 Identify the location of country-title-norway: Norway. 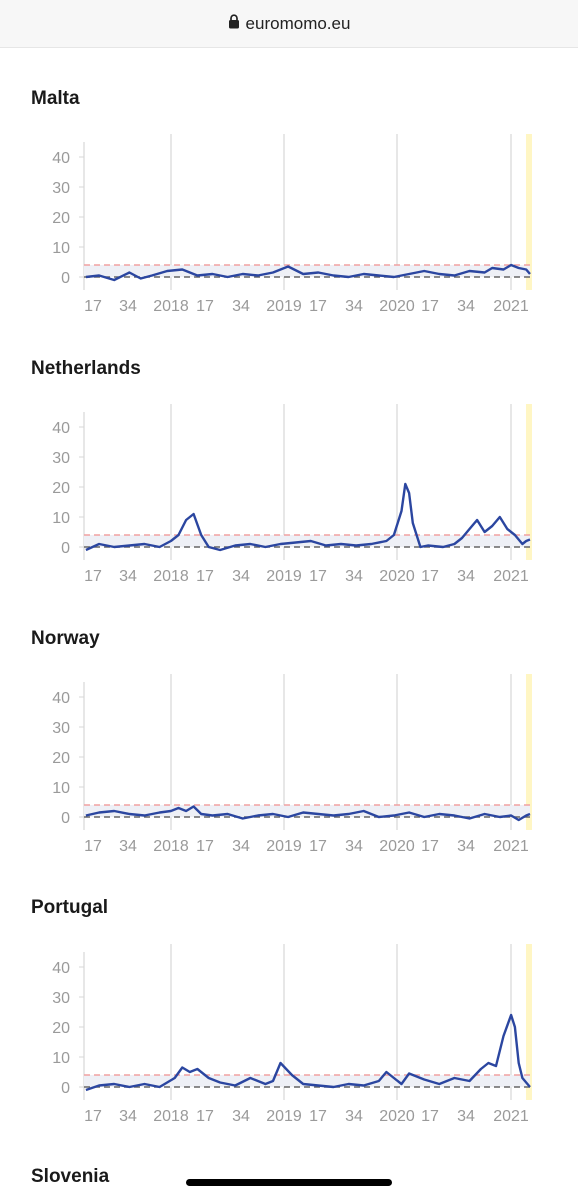
(65, 638).